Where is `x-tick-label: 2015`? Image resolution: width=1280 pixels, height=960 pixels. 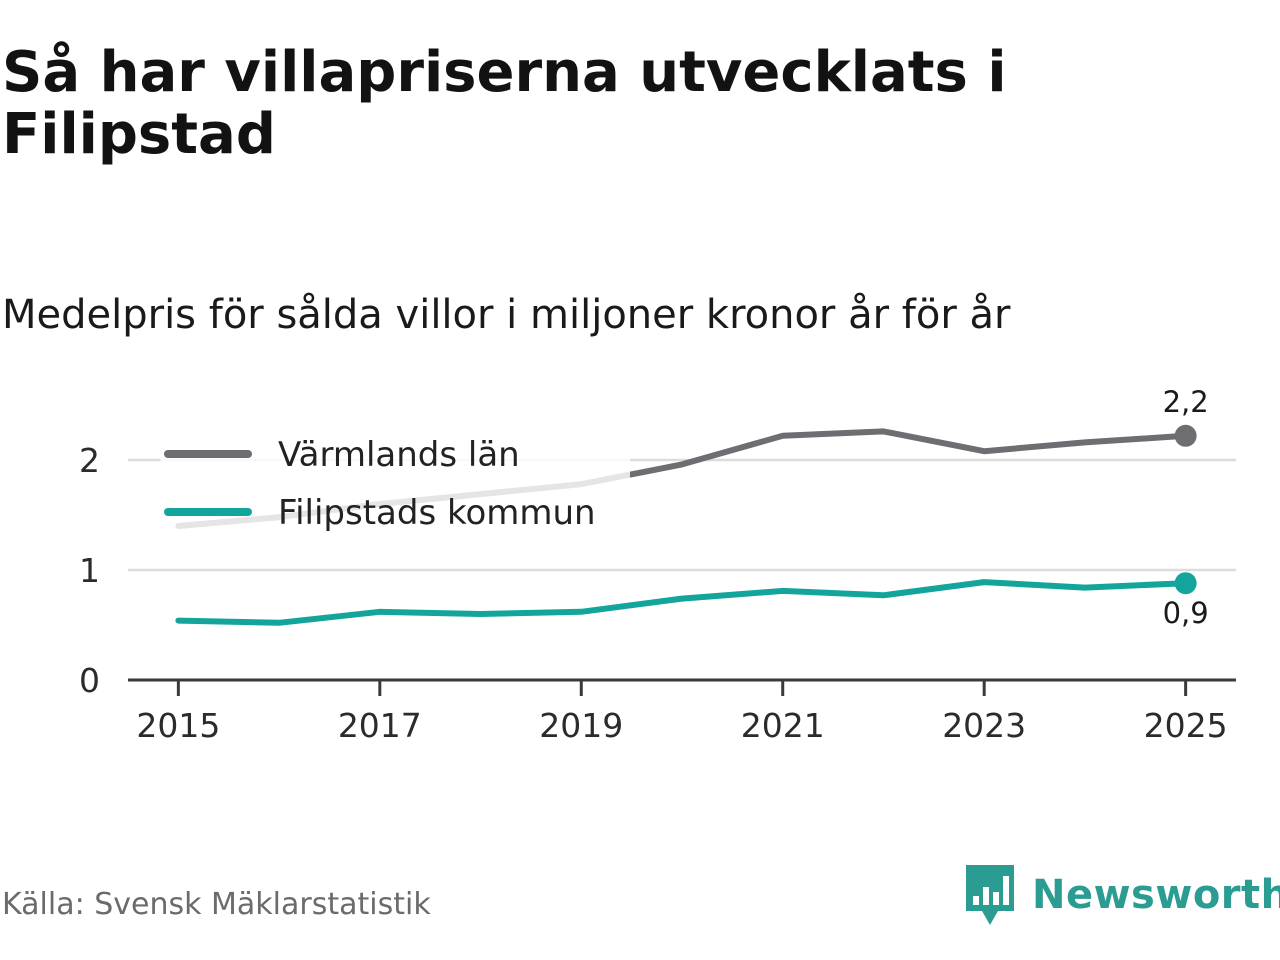
x-tick-label: 2015 is located at coordinates (178, 725).